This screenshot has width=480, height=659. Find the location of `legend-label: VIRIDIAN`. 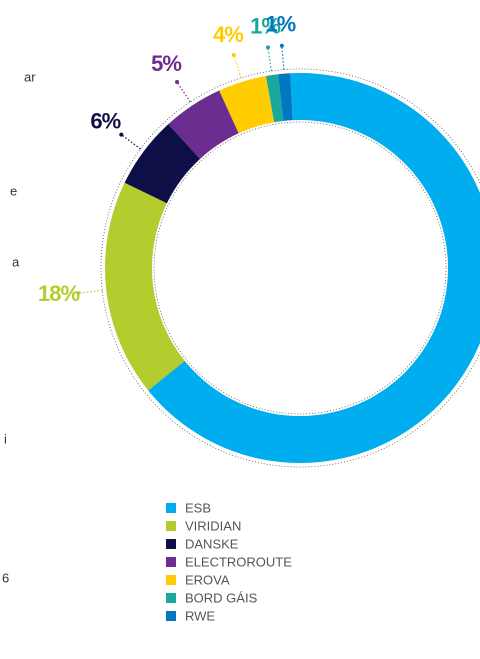

legend-label: VIRIDIAN is located at coordinates (213, 525).